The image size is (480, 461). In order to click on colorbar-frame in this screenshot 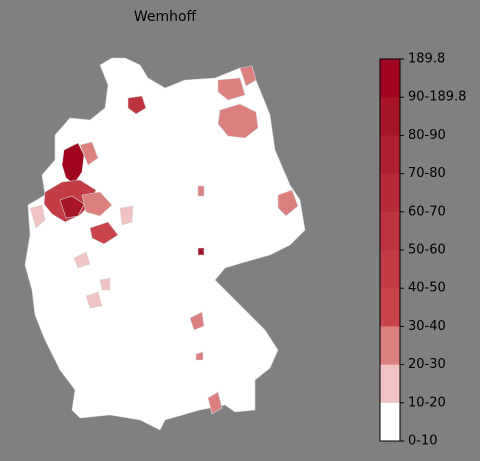, I will do `click(390, 250)`.